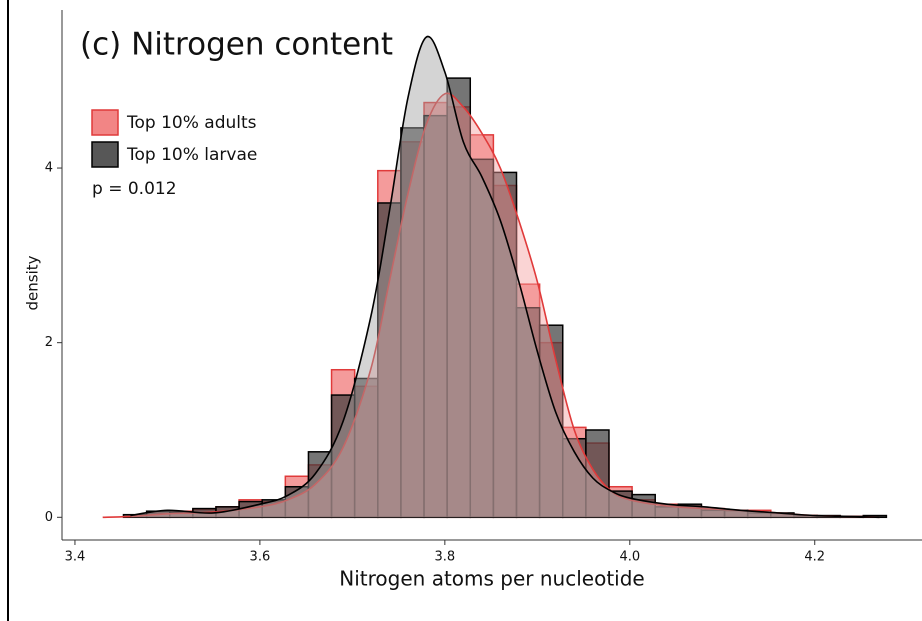 The image size is (922, 621). I want to click on legend-label: Top 10% adults, so click(191, 123).